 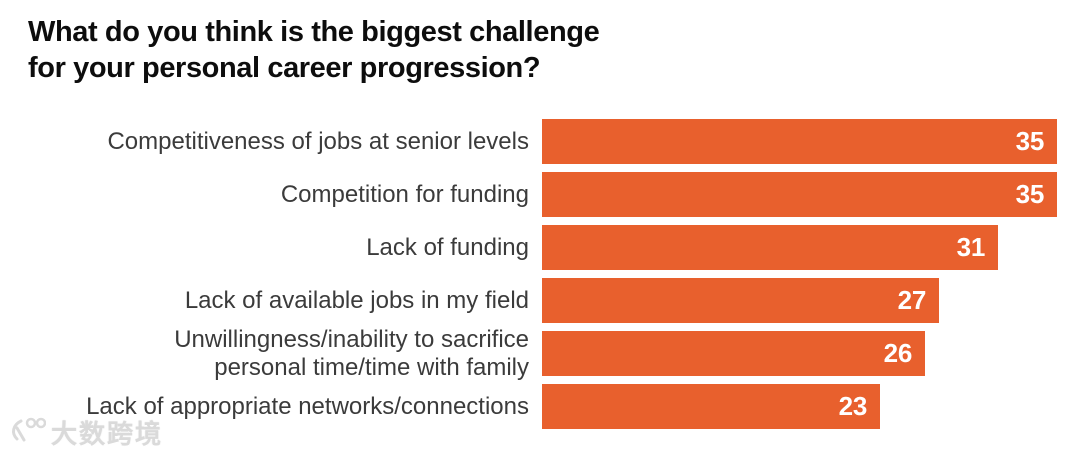 What do you see at coordinates (318, 141) in the screenshot?
I see `category-label: Competitiveness of jobs at senior levels` at bounding box center [318, 141].